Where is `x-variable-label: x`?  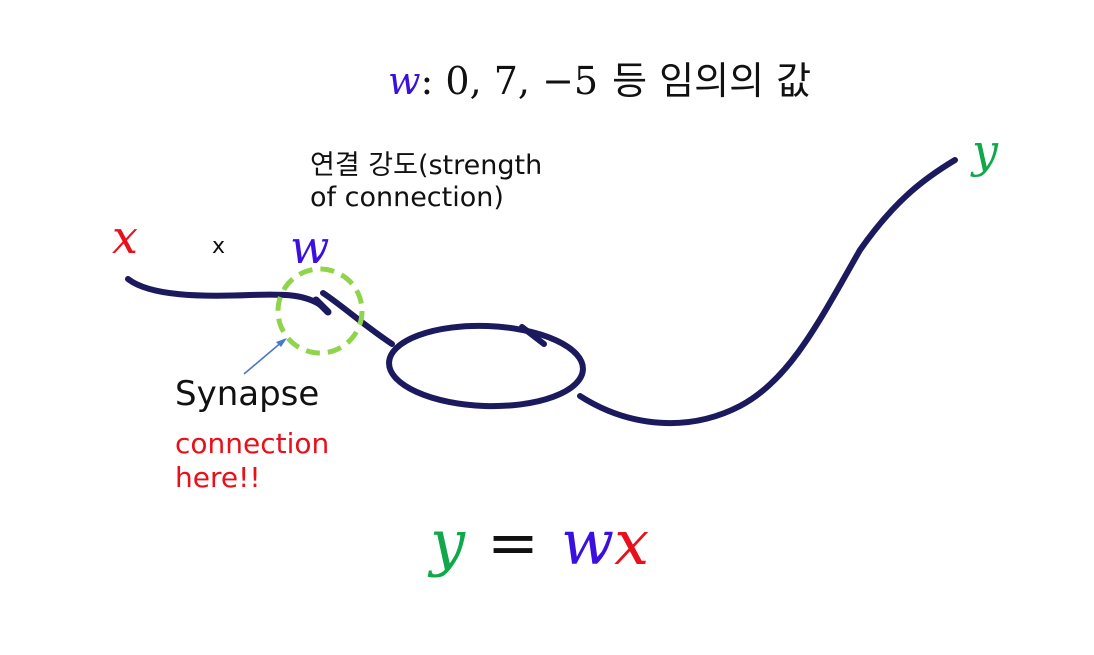 x-variable-label: x is located at coordinates (125, 237).